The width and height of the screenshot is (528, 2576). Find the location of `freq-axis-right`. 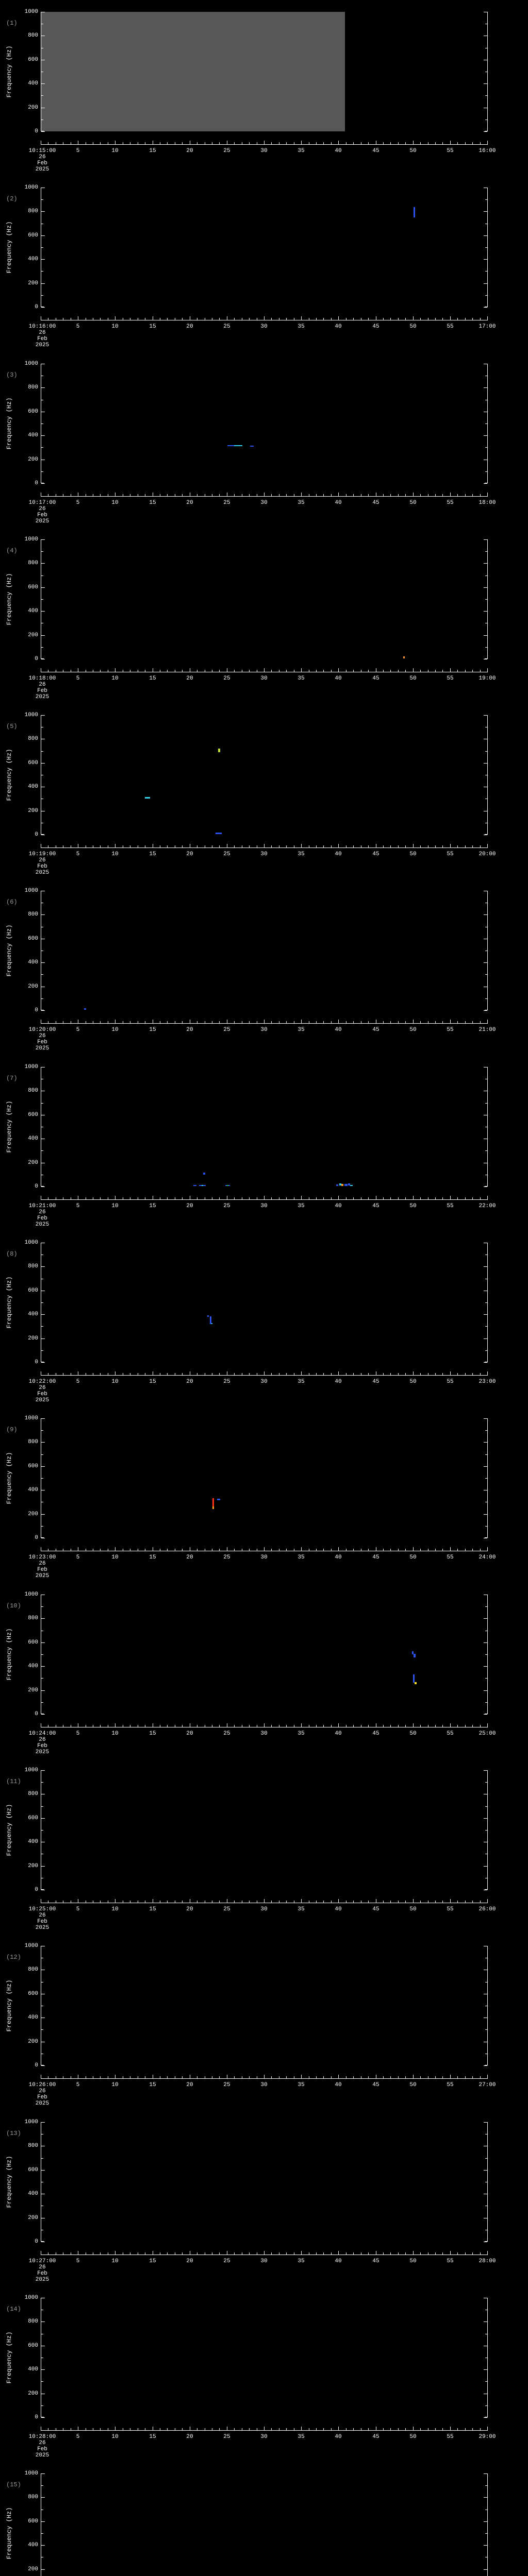

freq-axis-right is located at coordinates (487, 1127).